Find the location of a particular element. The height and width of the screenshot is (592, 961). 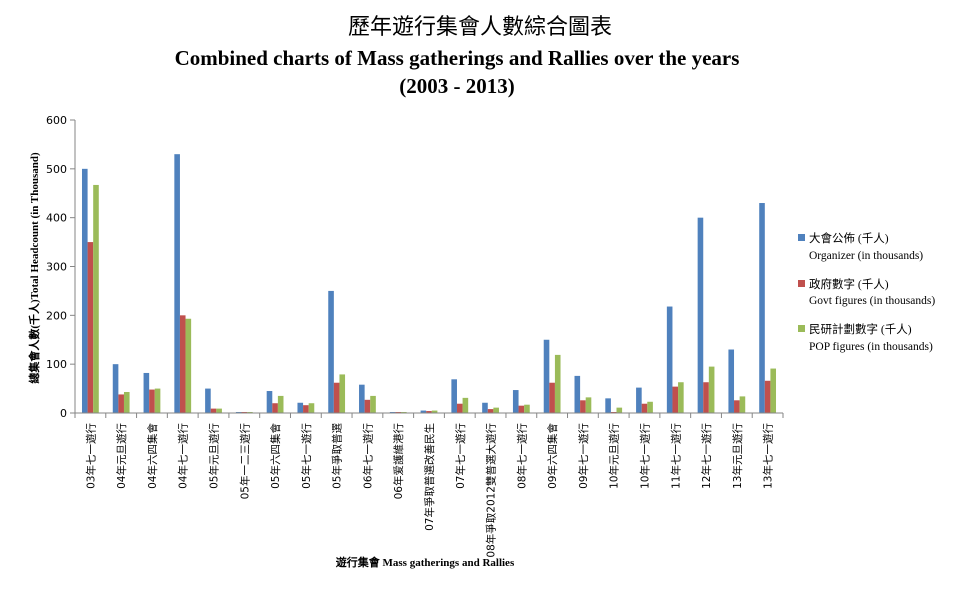

y-tick-label: 100 is located at coordinates (56, 364).